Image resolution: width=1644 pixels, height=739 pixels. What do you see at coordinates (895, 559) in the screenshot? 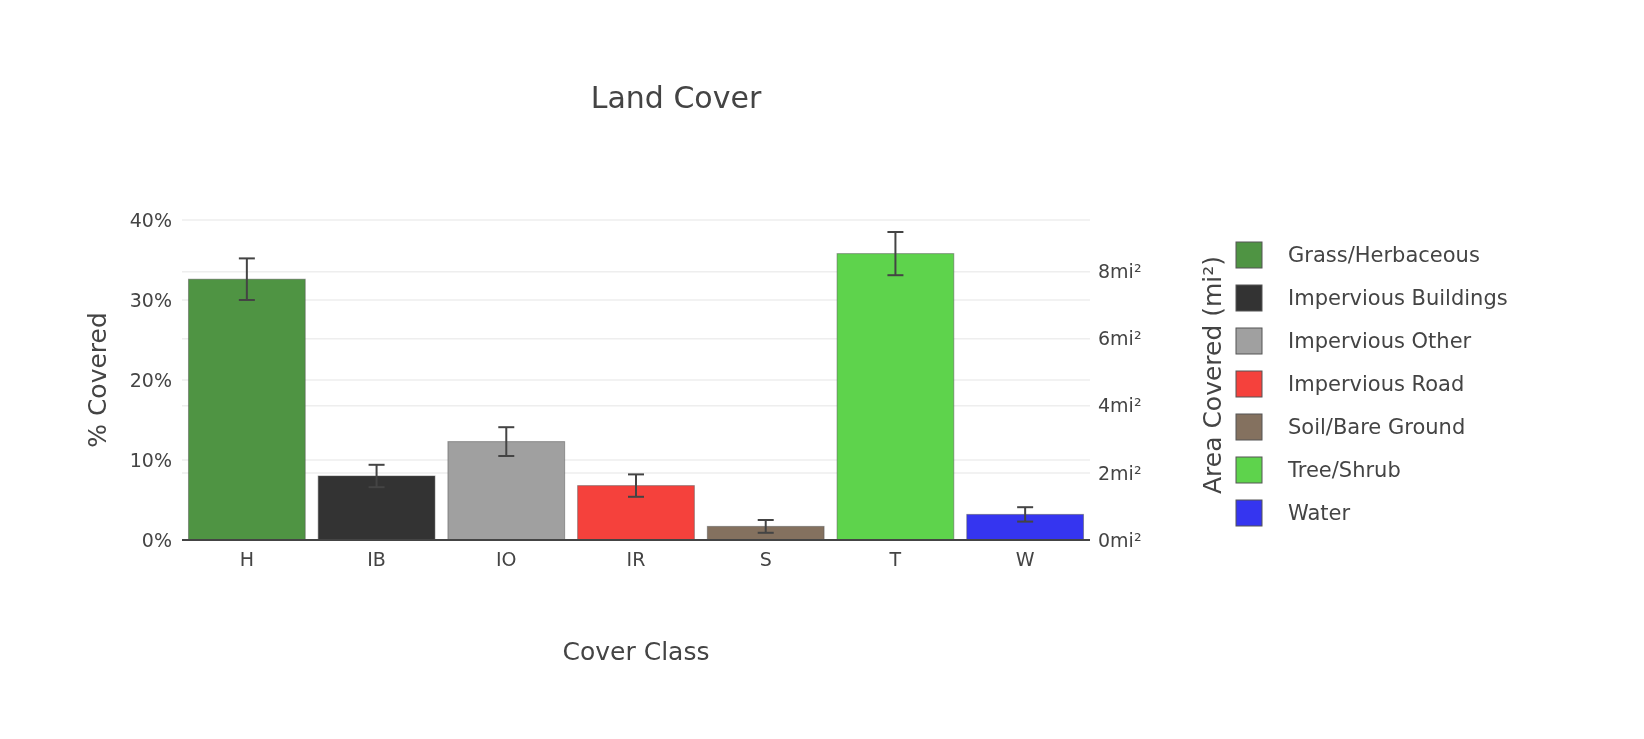
I see `x-tick-label: T` at bounding box center [895, 559].